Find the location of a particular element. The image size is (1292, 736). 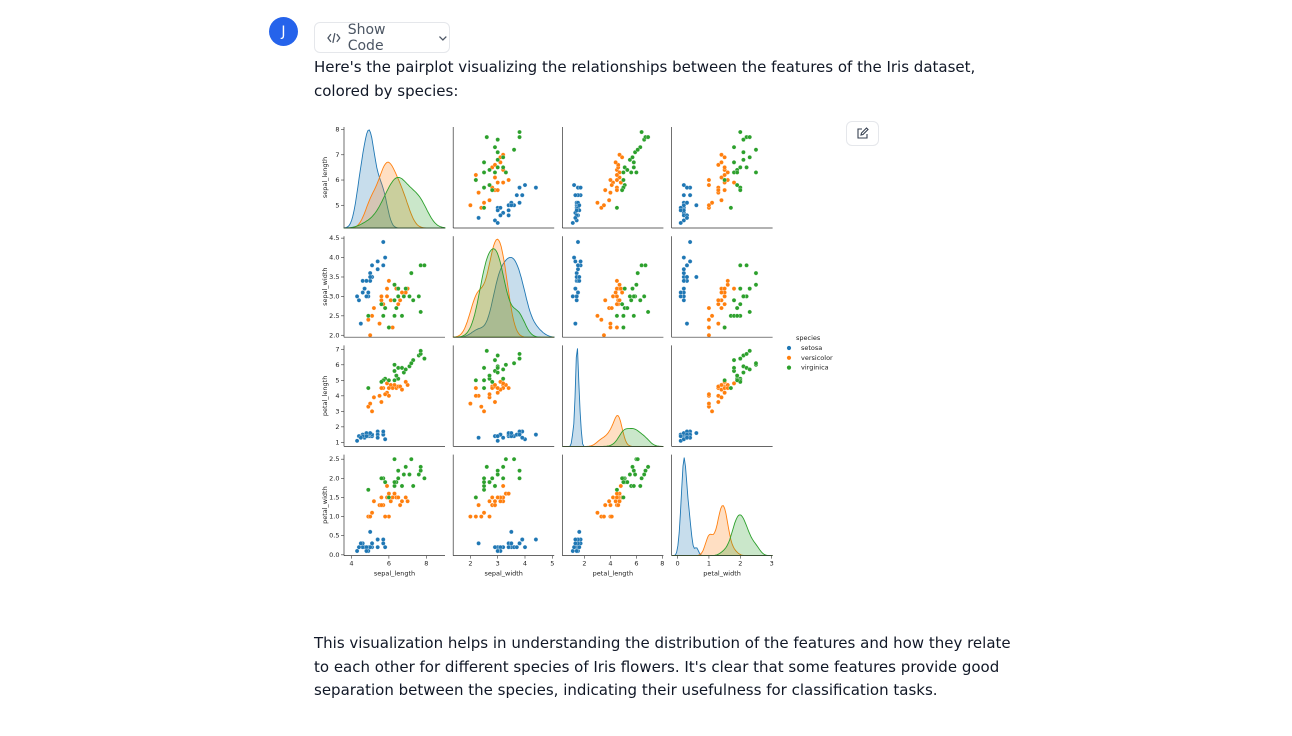

y-tick-label: 5 is located at coordinates (337, 380).